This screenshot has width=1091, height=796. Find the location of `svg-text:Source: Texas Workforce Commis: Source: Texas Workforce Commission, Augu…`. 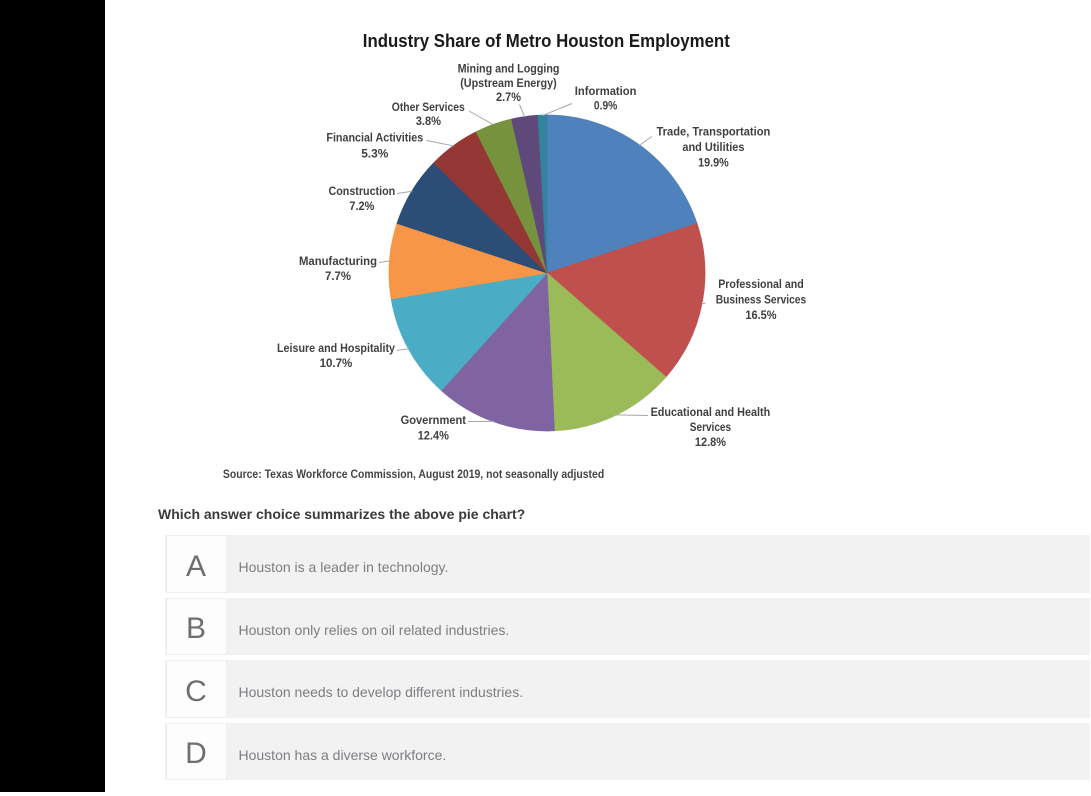

svg-text:Source: Texas Workforce Commis: Source: Texas Workforce Commission, Augu… is located at coordinates (413, 474).